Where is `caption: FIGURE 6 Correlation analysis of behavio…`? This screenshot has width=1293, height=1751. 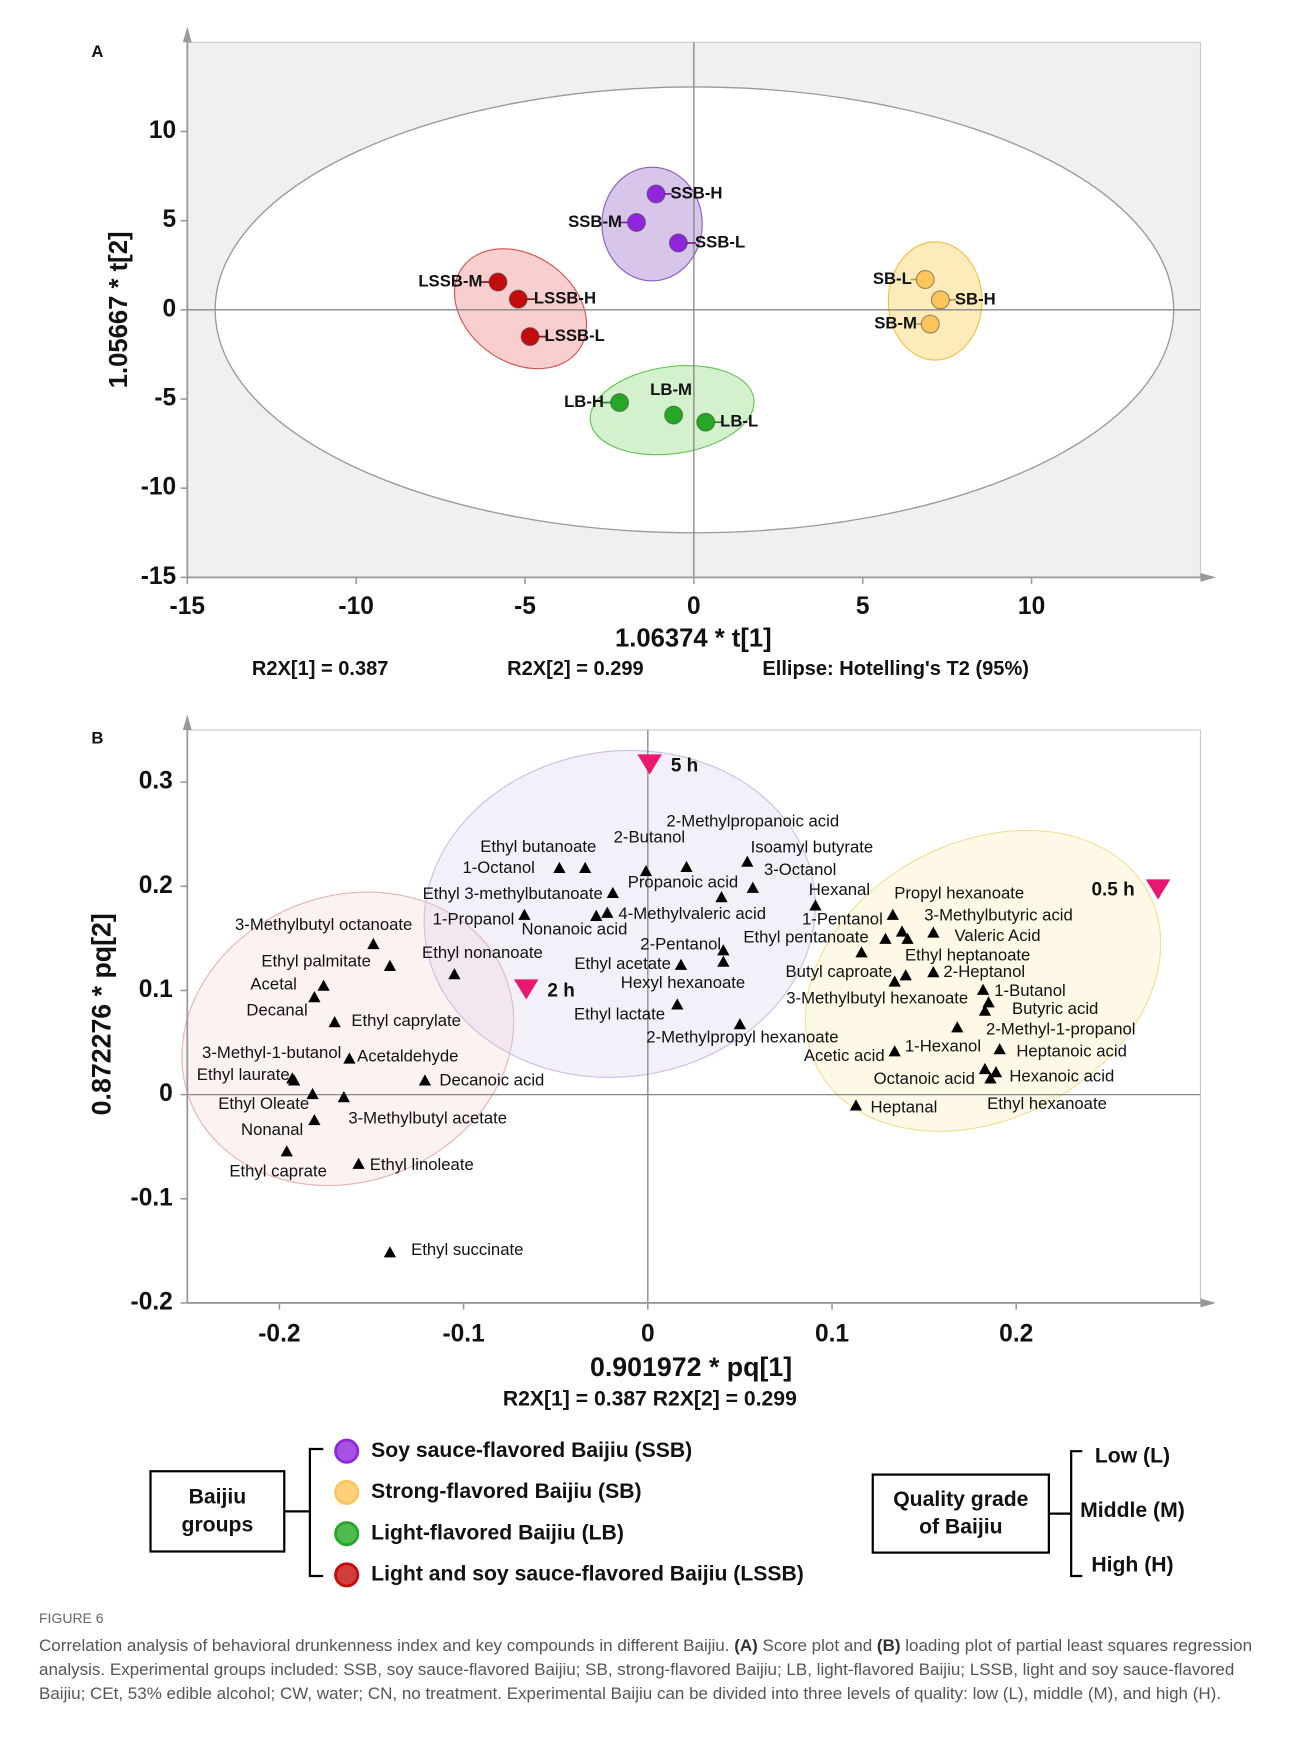
caption: FIGURE 6 Correlation analysis of behavio… is located at coordinates (659, 1657).